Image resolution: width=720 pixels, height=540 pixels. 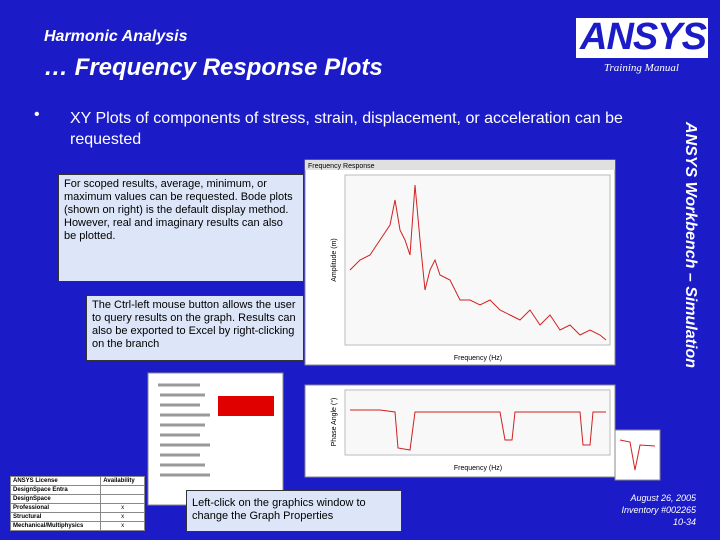 What do you see at coordinates (478, 358) in the screenshot?
I see `x-label: Frequency (Hz)` at bounding box center [478, 358].